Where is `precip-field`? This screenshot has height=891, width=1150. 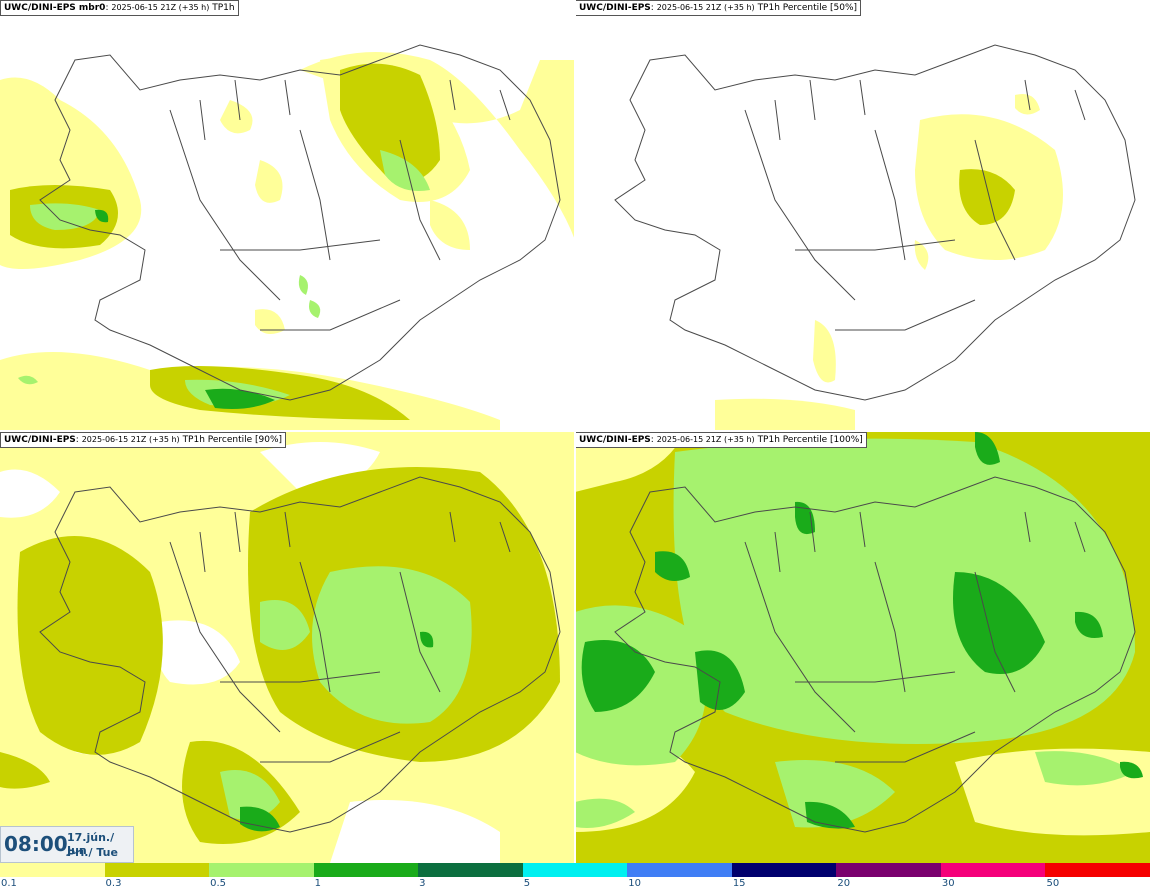
precip-field is located at coordinates (889, 262).